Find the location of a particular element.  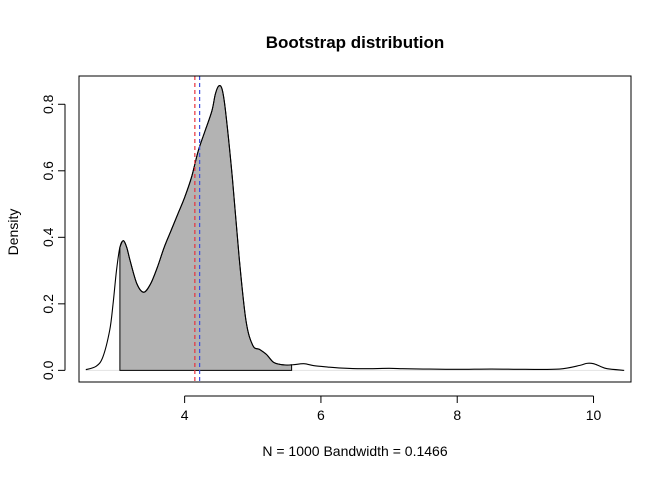

x-tick-label: 4 is located at coordinates (185, 415).